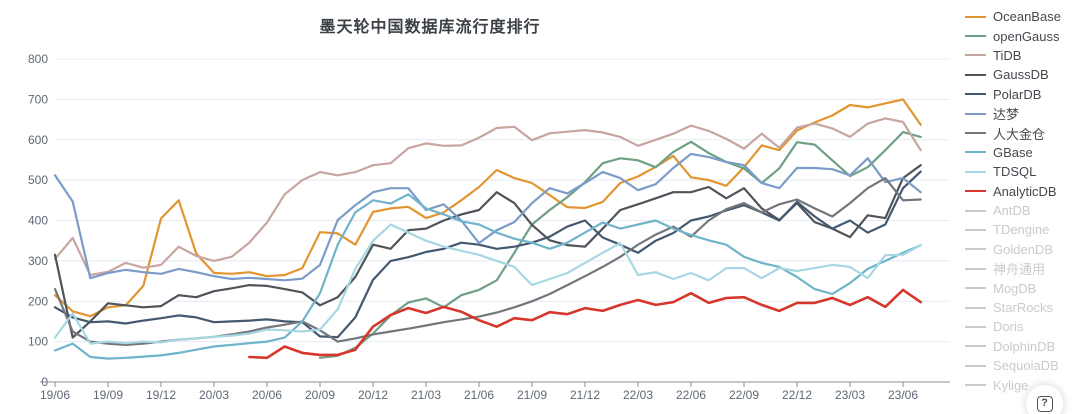 The image size is (1080, 414). I want to click on x-axis-label: 19/09, so click(108, 395).